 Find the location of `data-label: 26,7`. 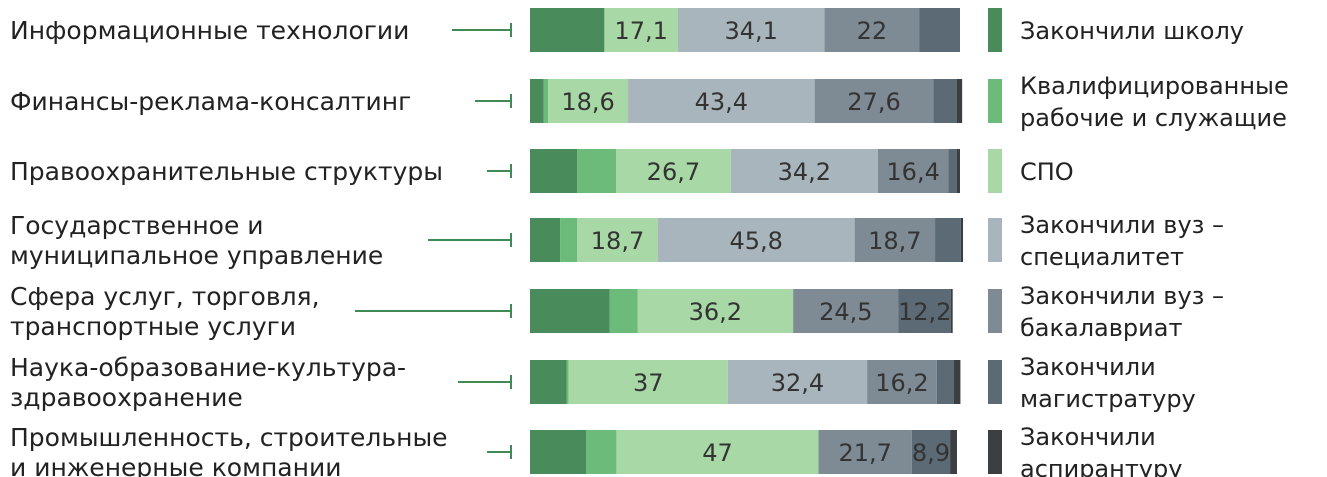

data-label: 26,7 is located at coordinates (673, 172).